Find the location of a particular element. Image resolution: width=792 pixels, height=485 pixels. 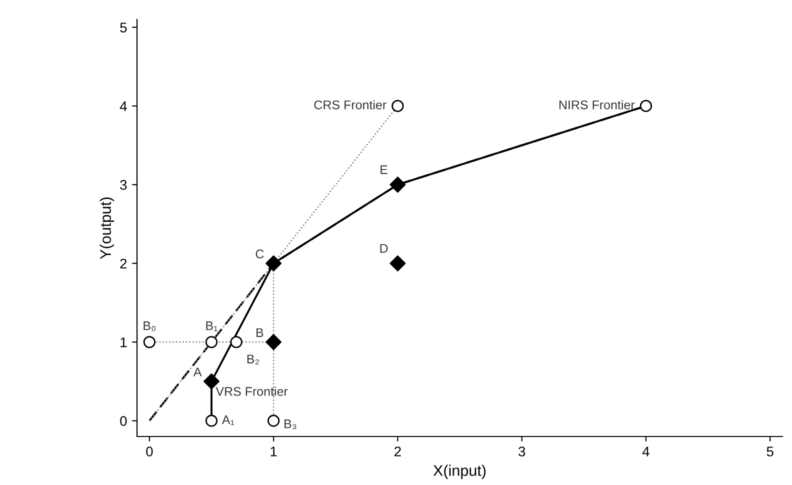

annotation: B₀ is located at coordinates (150, 326).